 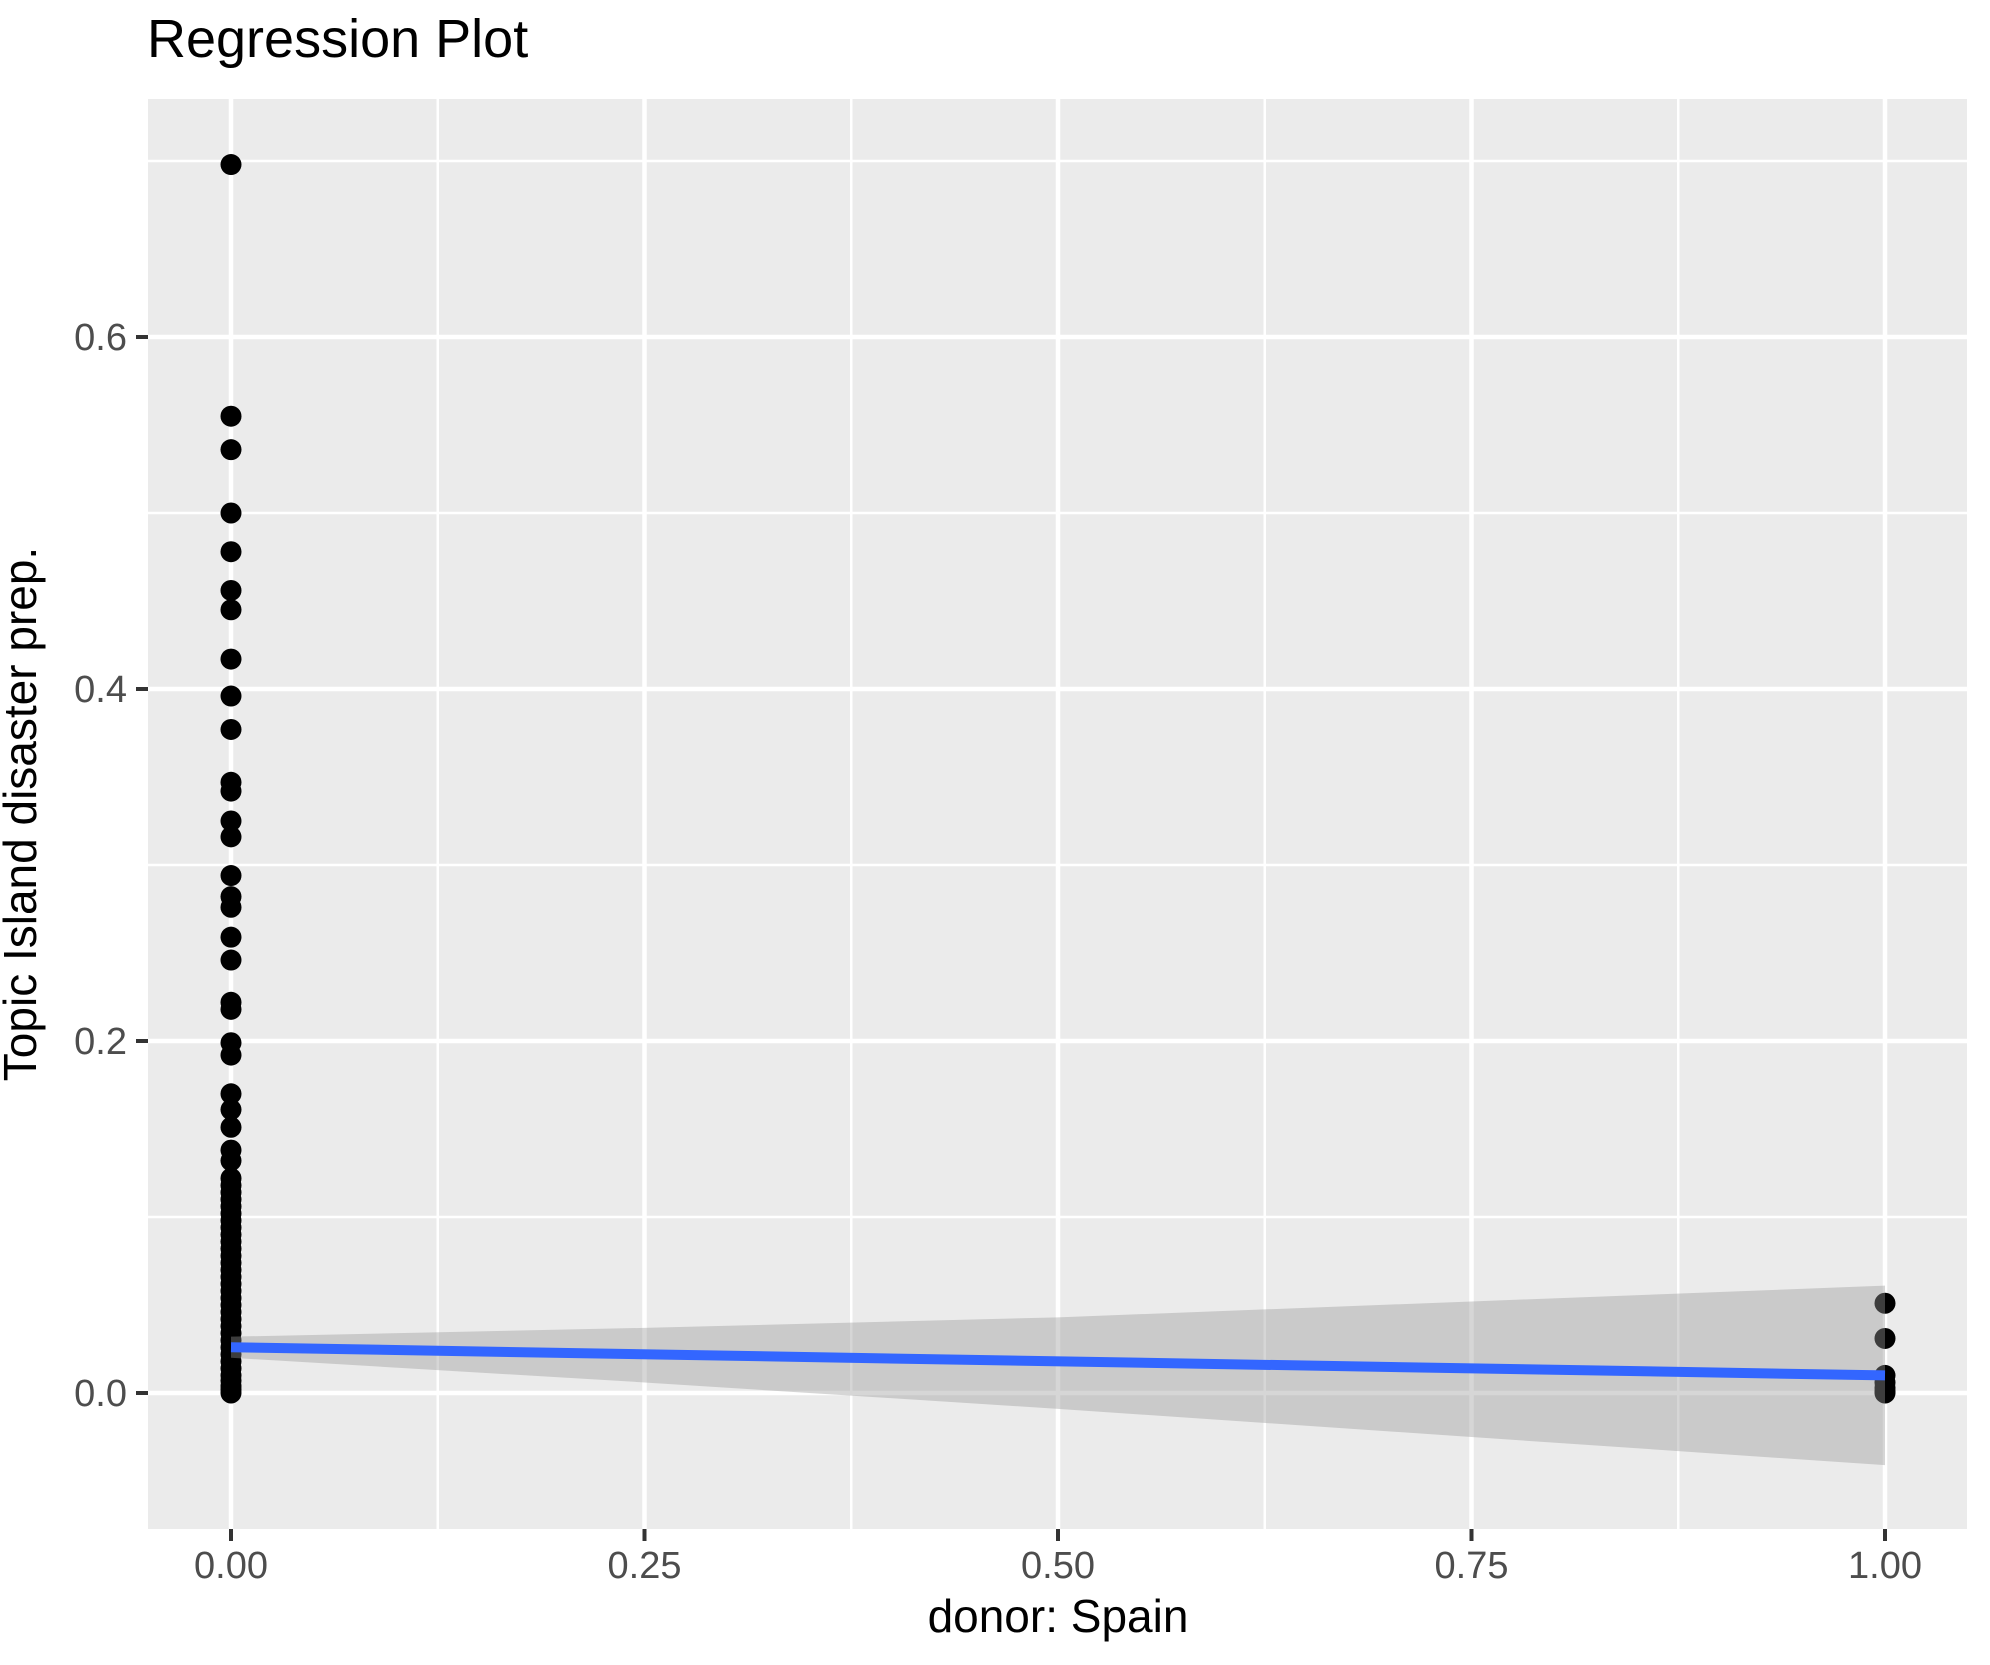 What do you see at coordinates (1058, 1616) in the screenshot?
I see `x-axis-title: donor: Spain` at bounding box center [1058, 1616].